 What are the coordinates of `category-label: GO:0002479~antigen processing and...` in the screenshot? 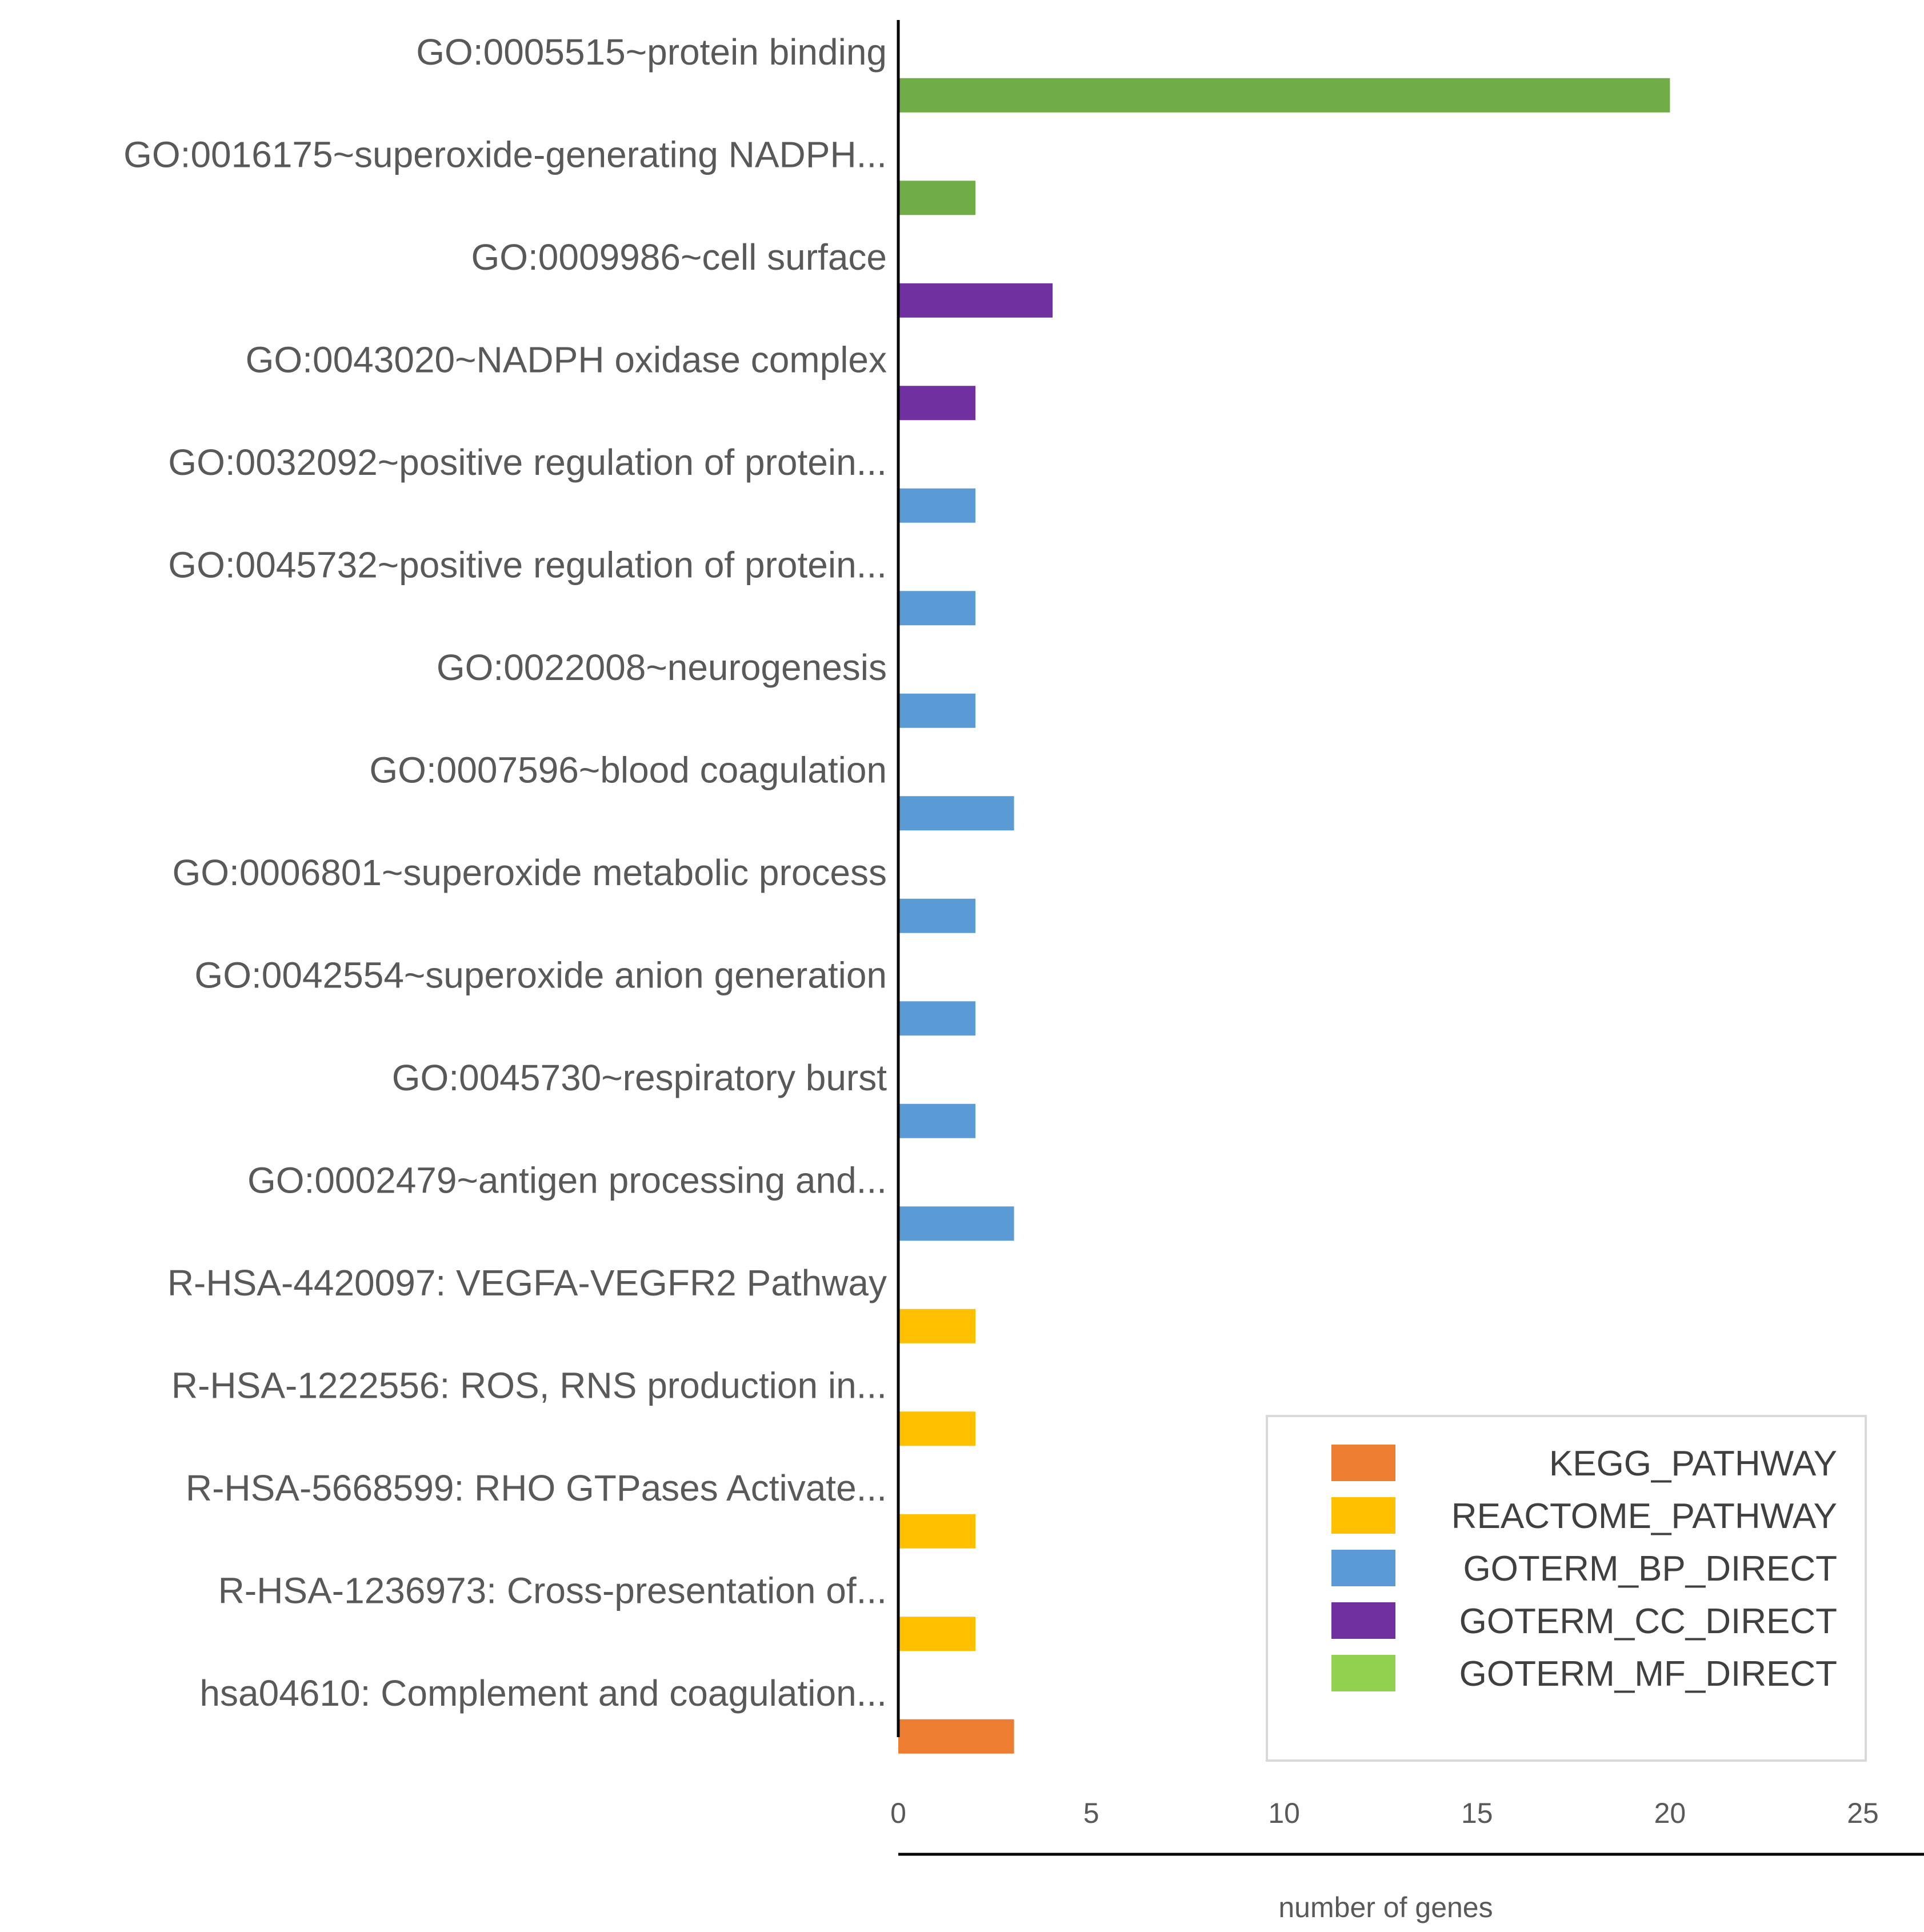 It's located at (567, 1180).